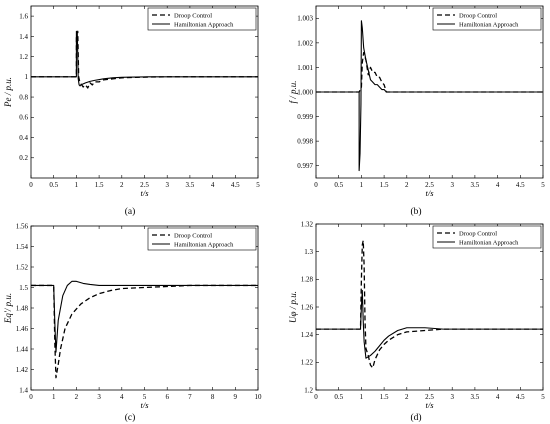 This screenshot has width=550, height=424. What do you see at coordinates (23, 158) in the screenshot?
I see `y-tick-label: 0.2` at bounding box center [23, 158].